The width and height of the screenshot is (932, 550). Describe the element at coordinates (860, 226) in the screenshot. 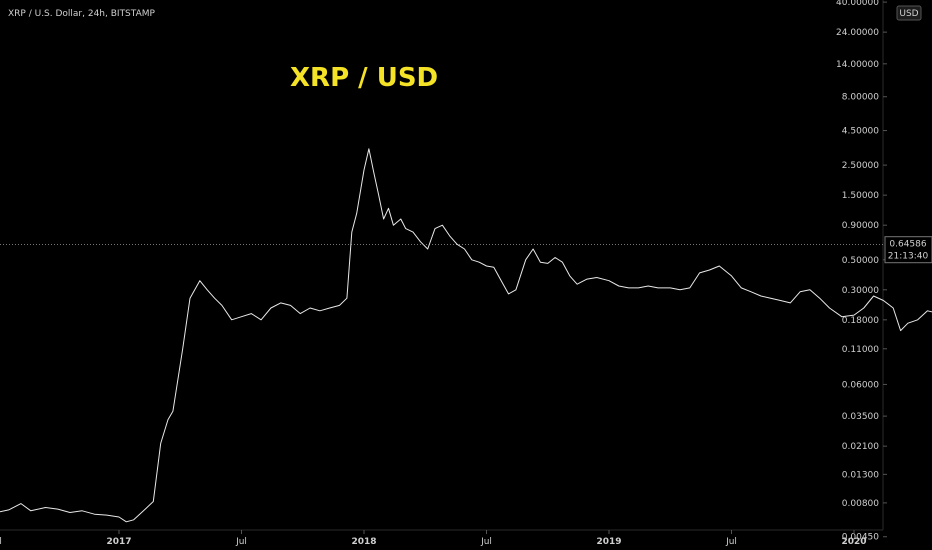

I see `y-tick-label: 0.90000` at that location.